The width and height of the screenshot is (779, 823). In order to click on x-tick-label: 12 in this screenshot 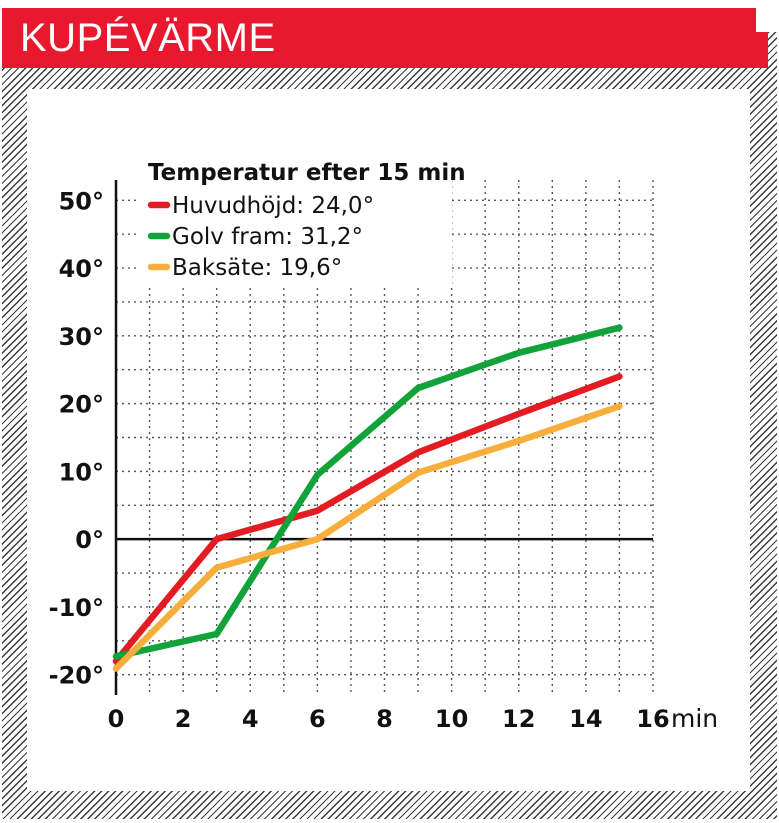, I will do `click(518, 719)`.